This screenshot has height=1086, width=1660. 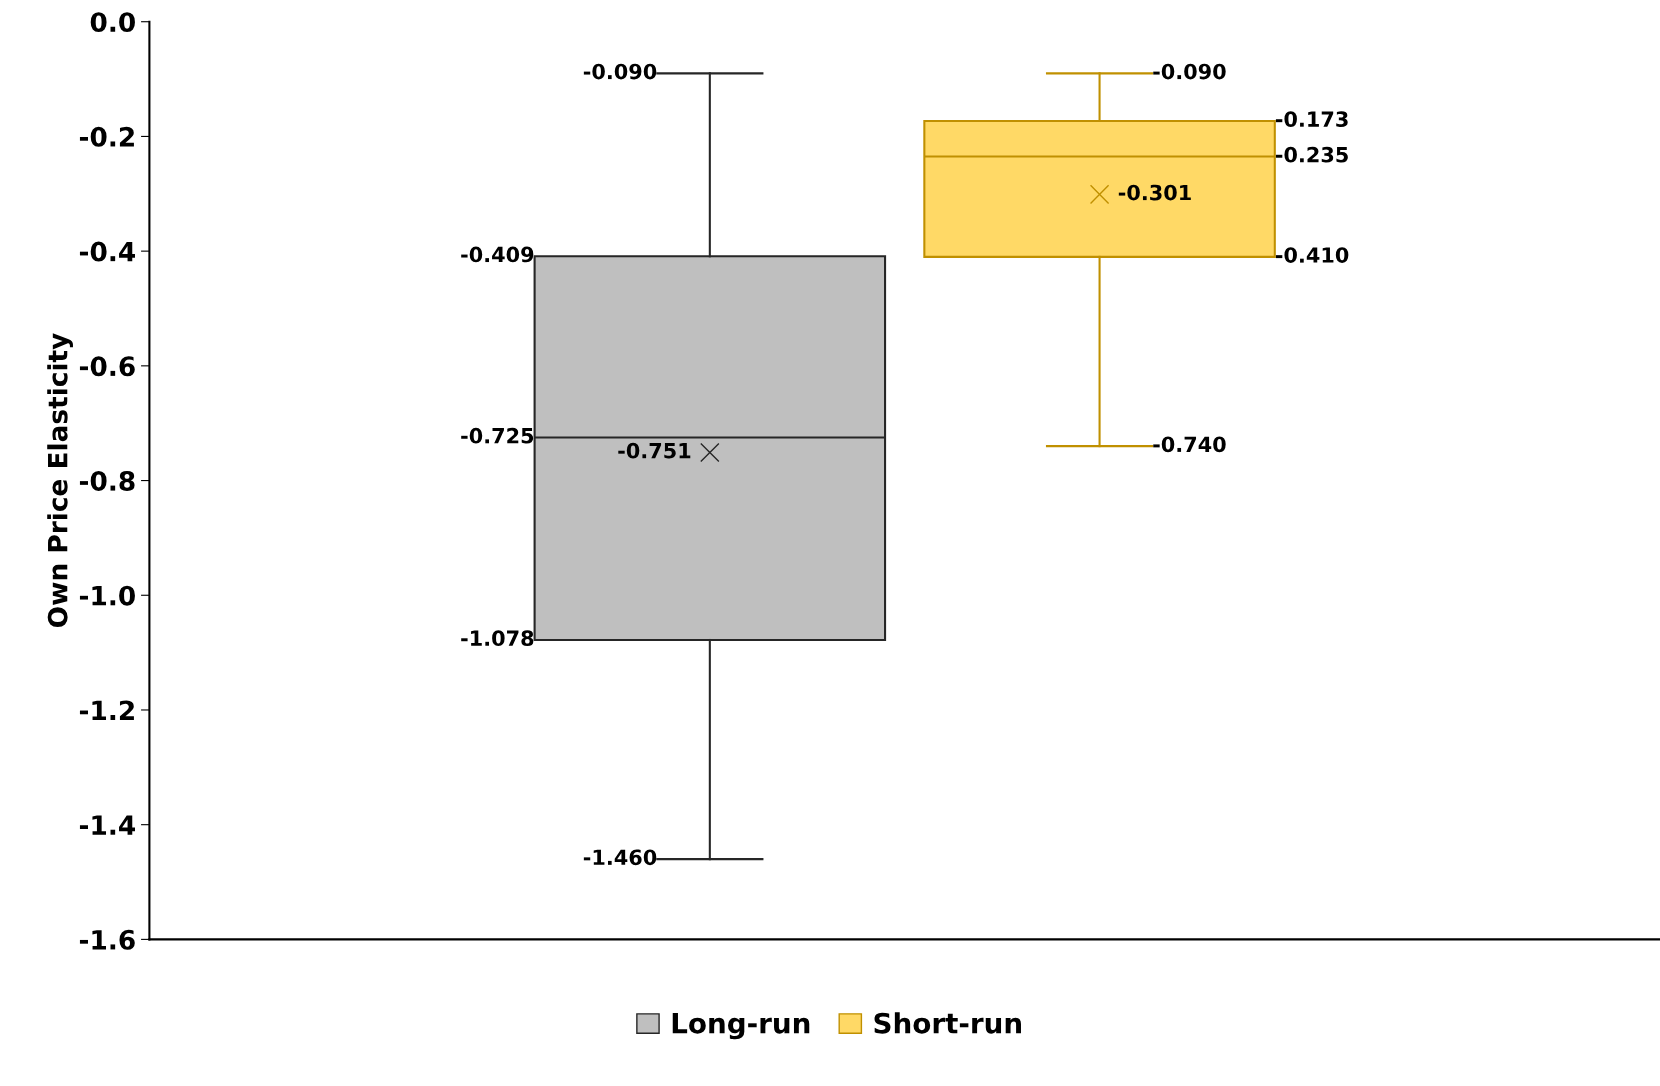 What do you see at coordinates (497, 254) in the screenshot?
I see `annotation: -0.409` at bounding box center [497, 254].